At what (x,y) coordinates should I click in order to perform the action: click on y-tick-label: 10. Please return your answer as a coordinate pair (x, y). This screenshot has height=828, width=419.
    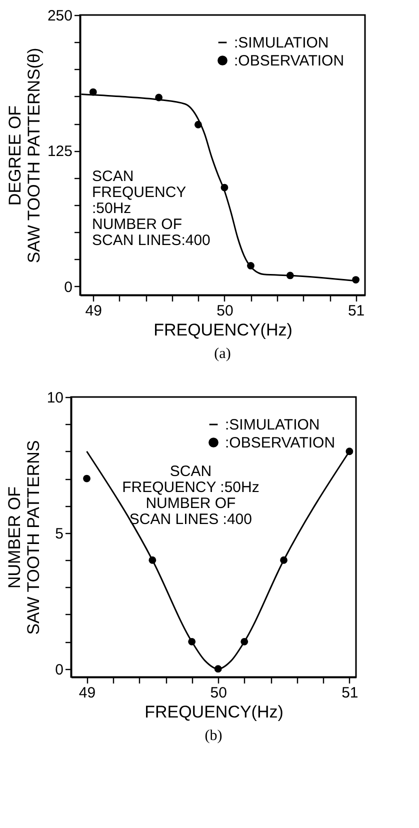
    Looking at the image, I should click on (55, 398).